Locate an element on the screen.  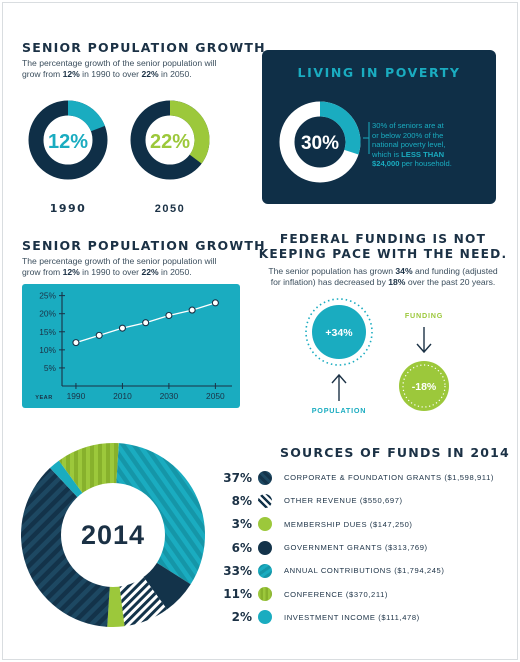
funding-label: FUNDING is located at coordinates (424, 315).